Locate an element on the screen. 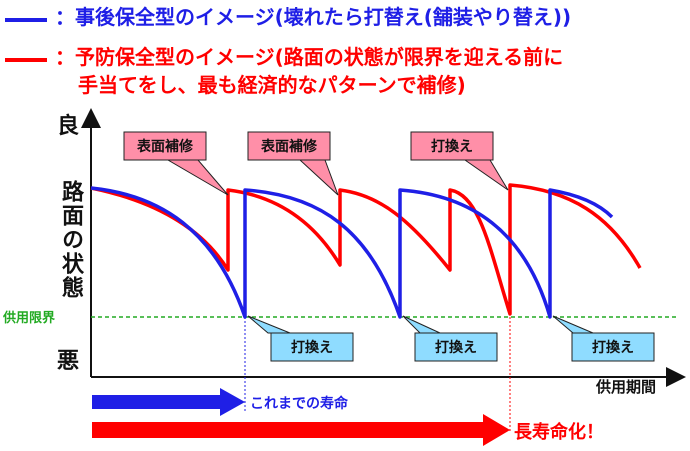 The height and width of the screenshot is (451, 690). y-axis-title-text: 路面の状態 is located at coordinates (70, 240).